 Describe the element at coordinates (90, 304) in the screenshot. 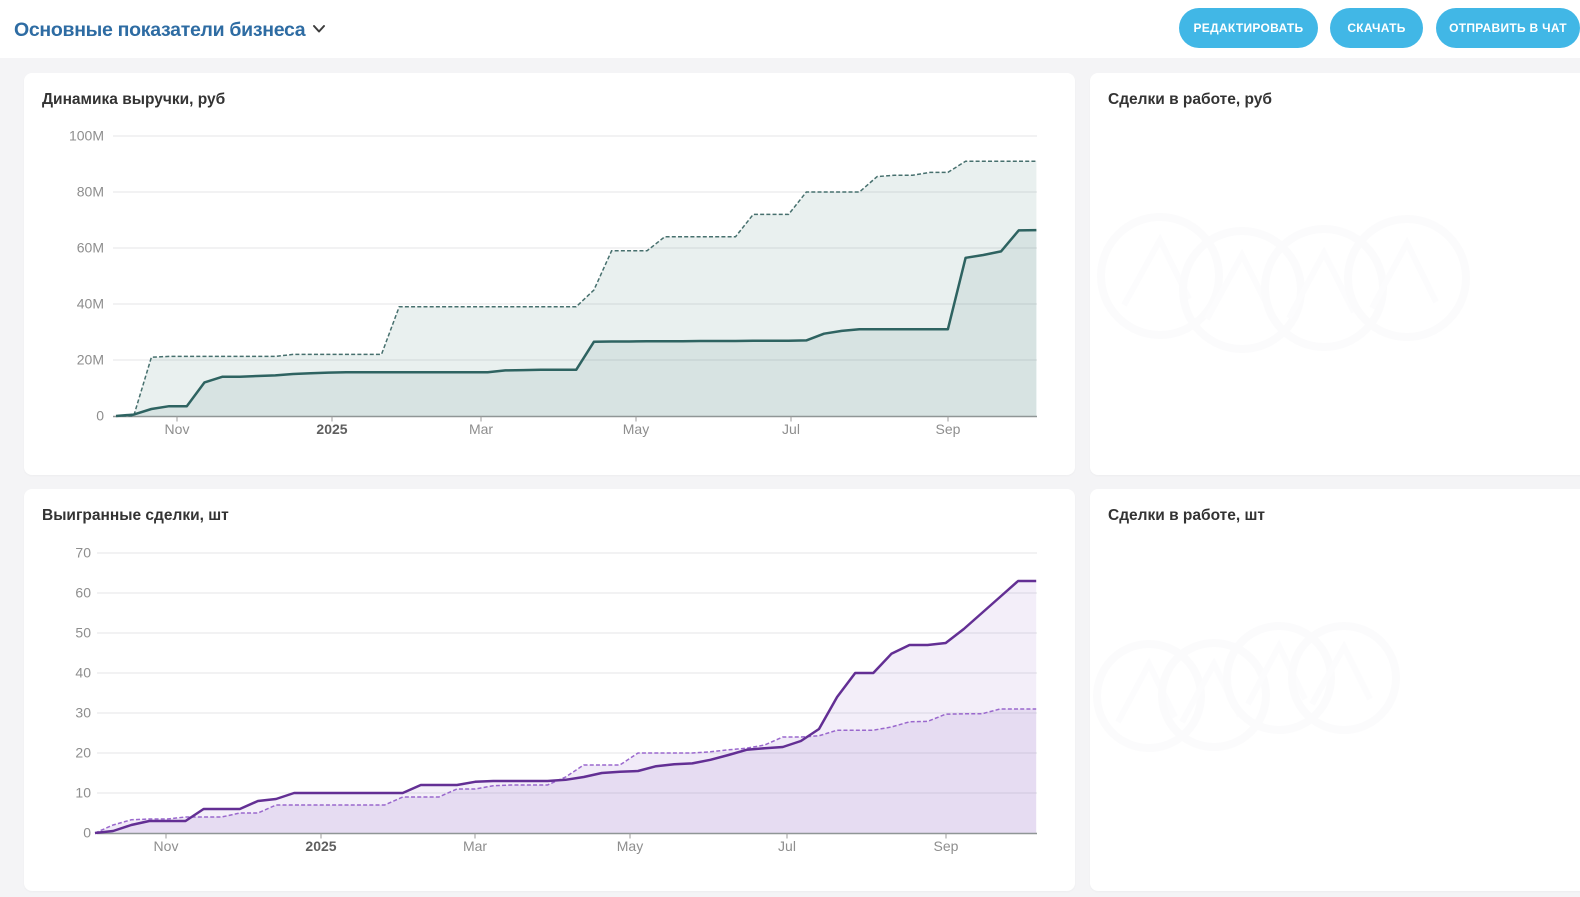

I see `svg-text: 40M` at that location.